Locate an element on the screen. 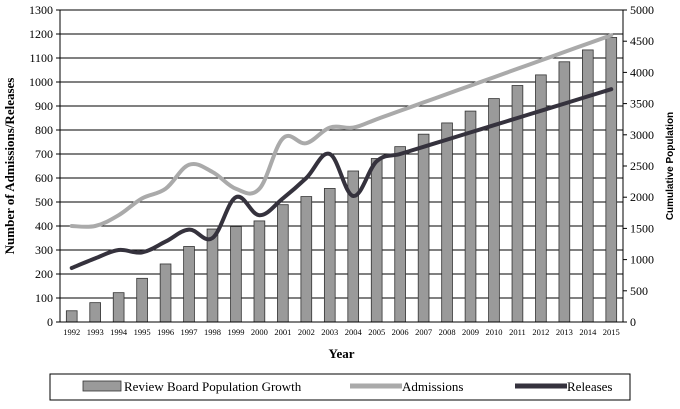 The image size is (680, 409). x-tick-label: 2012 is located at coordinates (540, 332).